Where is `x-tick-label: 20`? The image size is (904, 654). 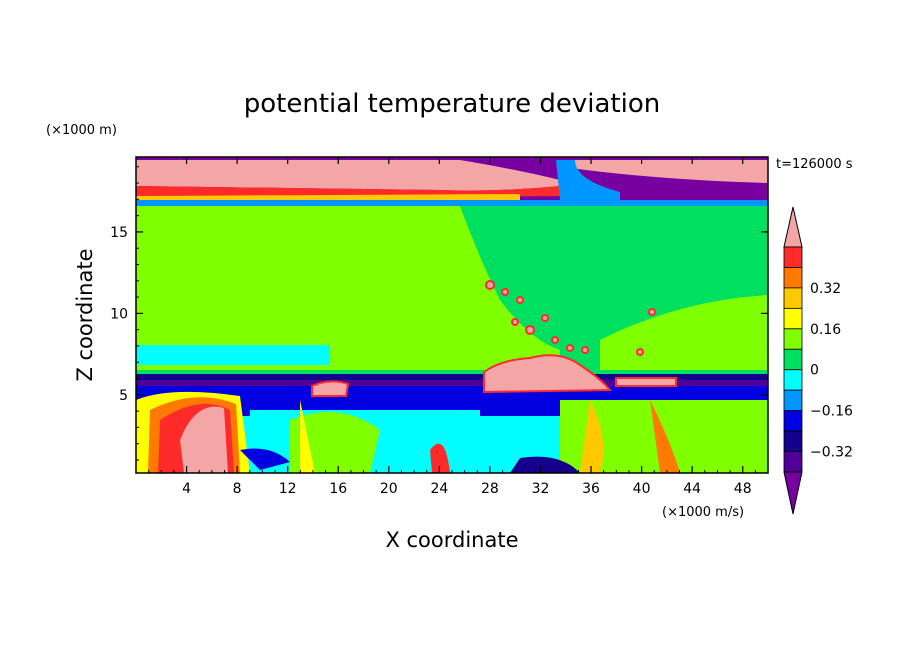
x-tick-label: 20 is located at coordinates (389, 489).